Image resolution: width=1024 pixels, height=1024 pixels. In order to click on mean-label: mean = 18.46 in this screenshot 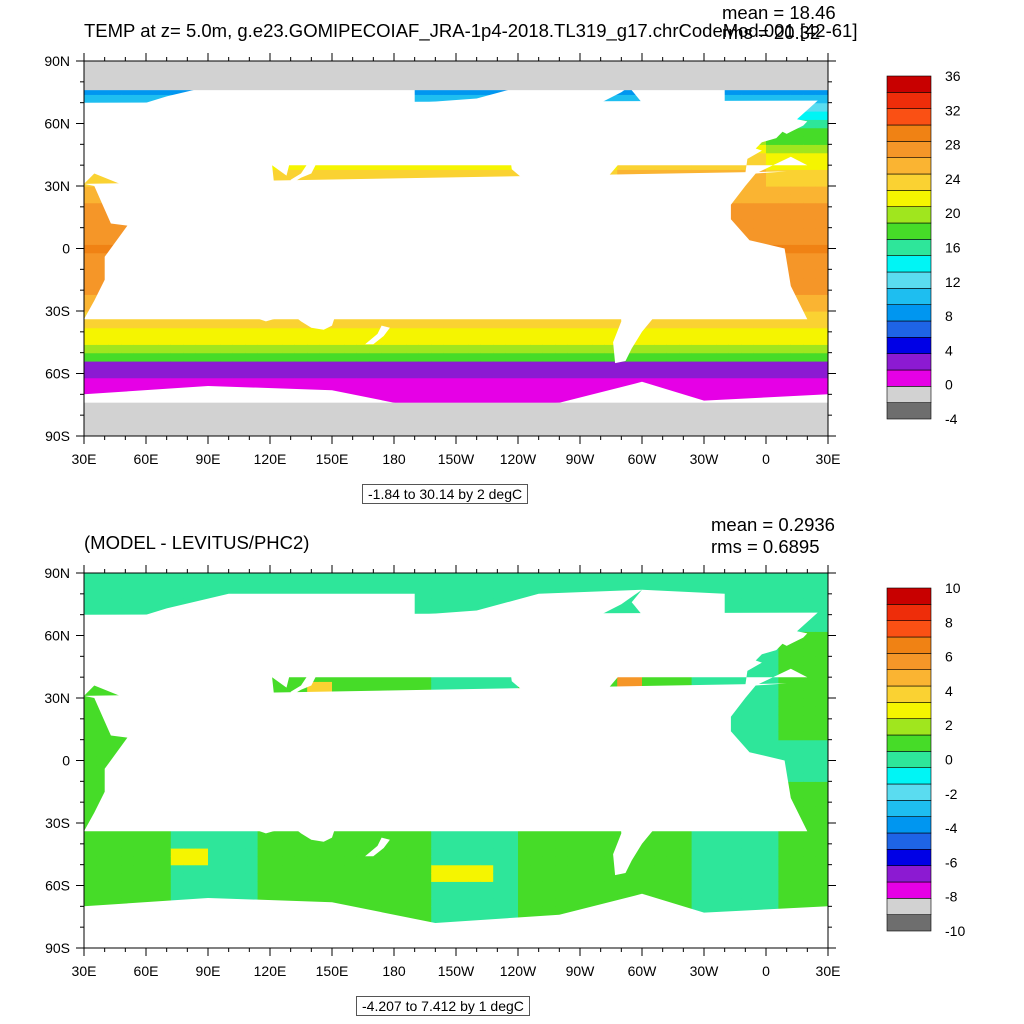, I will do `click(779, 12)`.